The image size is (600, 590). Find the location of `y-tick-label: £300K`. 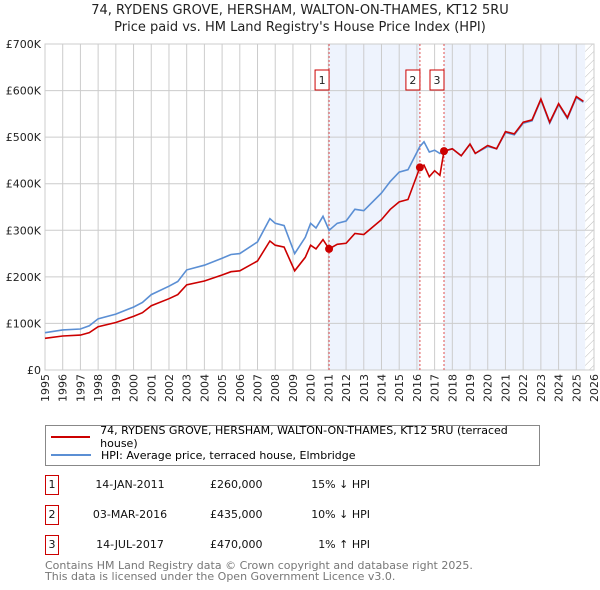

y-tick-label: £300K is located at coordinates (24, 230).